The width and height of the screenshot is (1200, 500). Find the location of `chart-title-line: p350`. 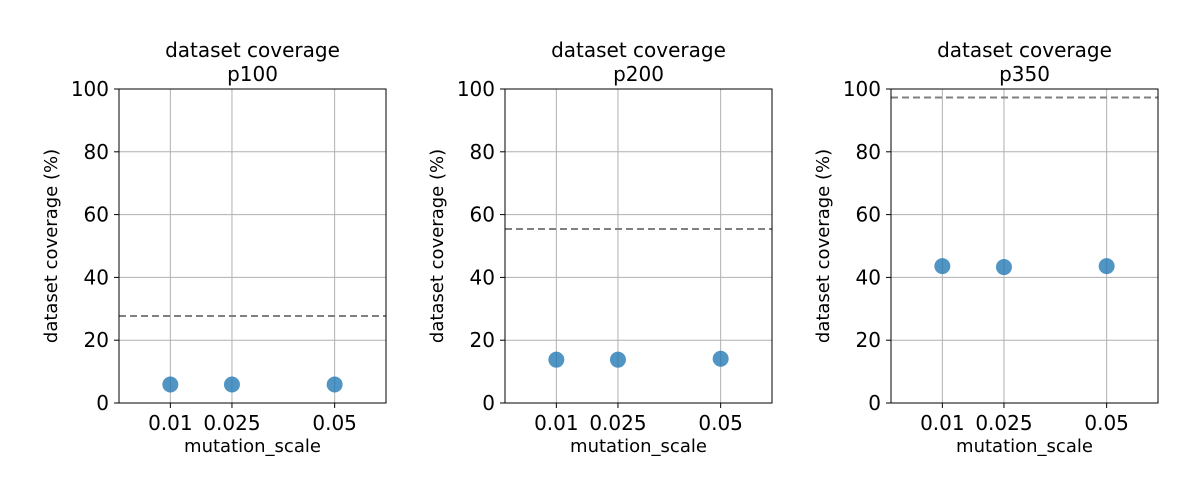

chart-title-line: p350 is located at coordinates (1024, 74).